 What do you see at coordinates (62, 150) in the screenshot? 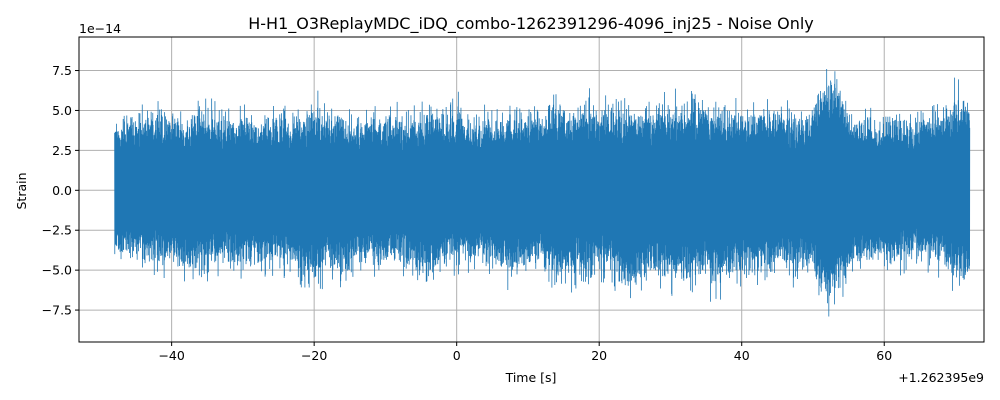
I see `y-tick-label: 2.5` at bounding box center [62, 150].